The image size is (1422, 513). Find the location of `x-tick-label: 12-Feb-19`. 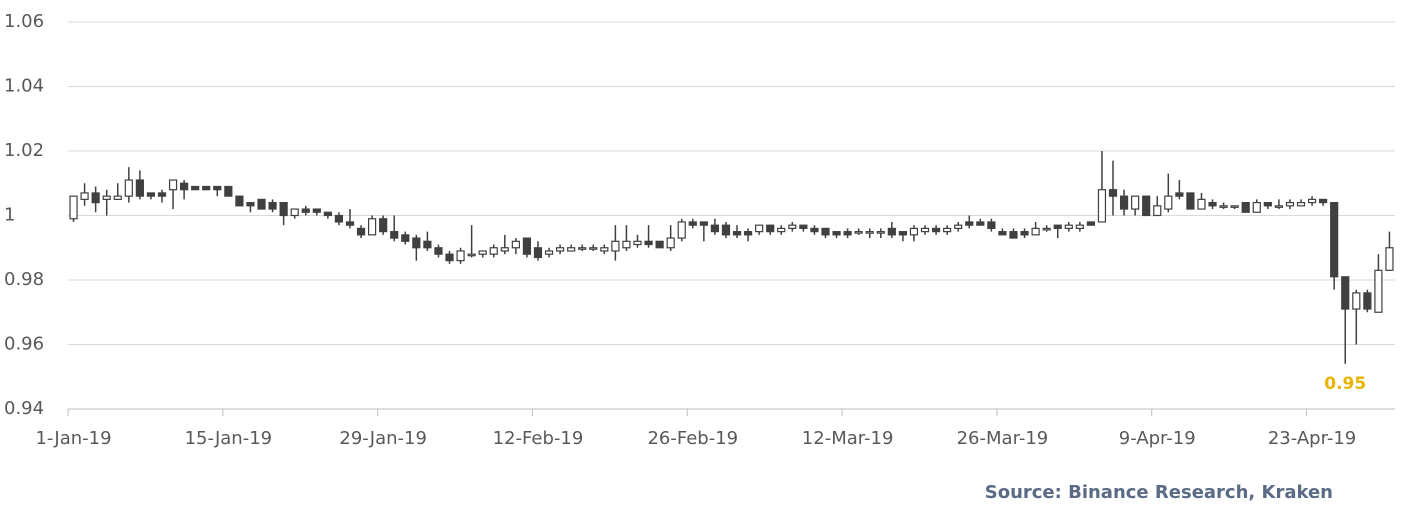

x-tick-label: 12-Feb-19 is located at coordinates (538, 438).